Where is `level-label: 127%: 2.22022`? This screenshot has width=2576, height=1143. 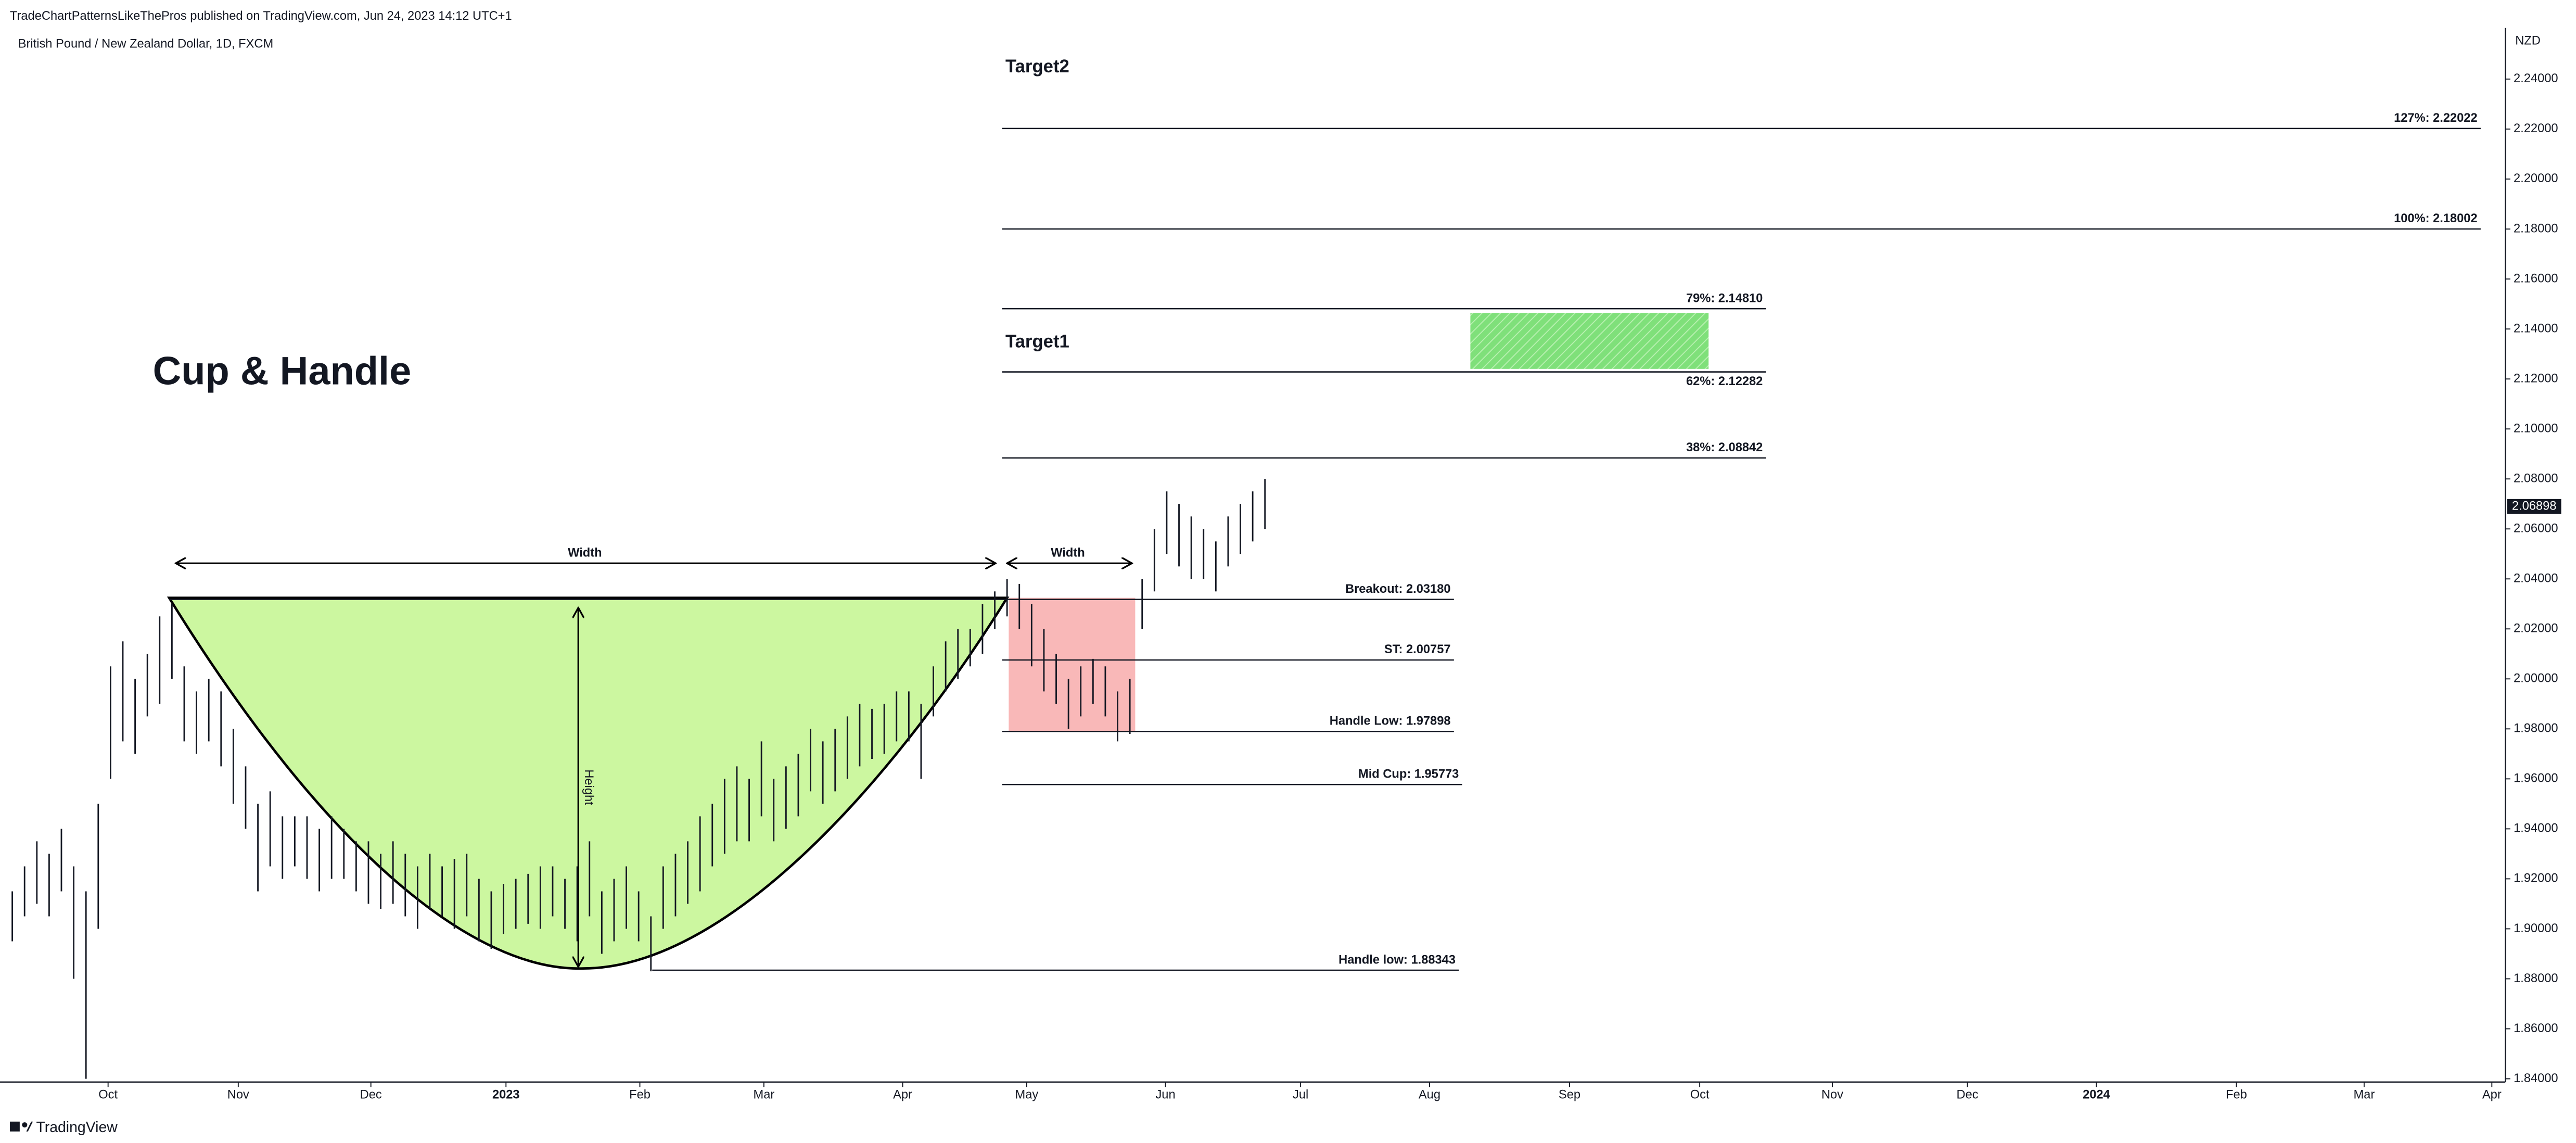 level-label: 127%: 2.22022 is located at coordinates (2435, 118).